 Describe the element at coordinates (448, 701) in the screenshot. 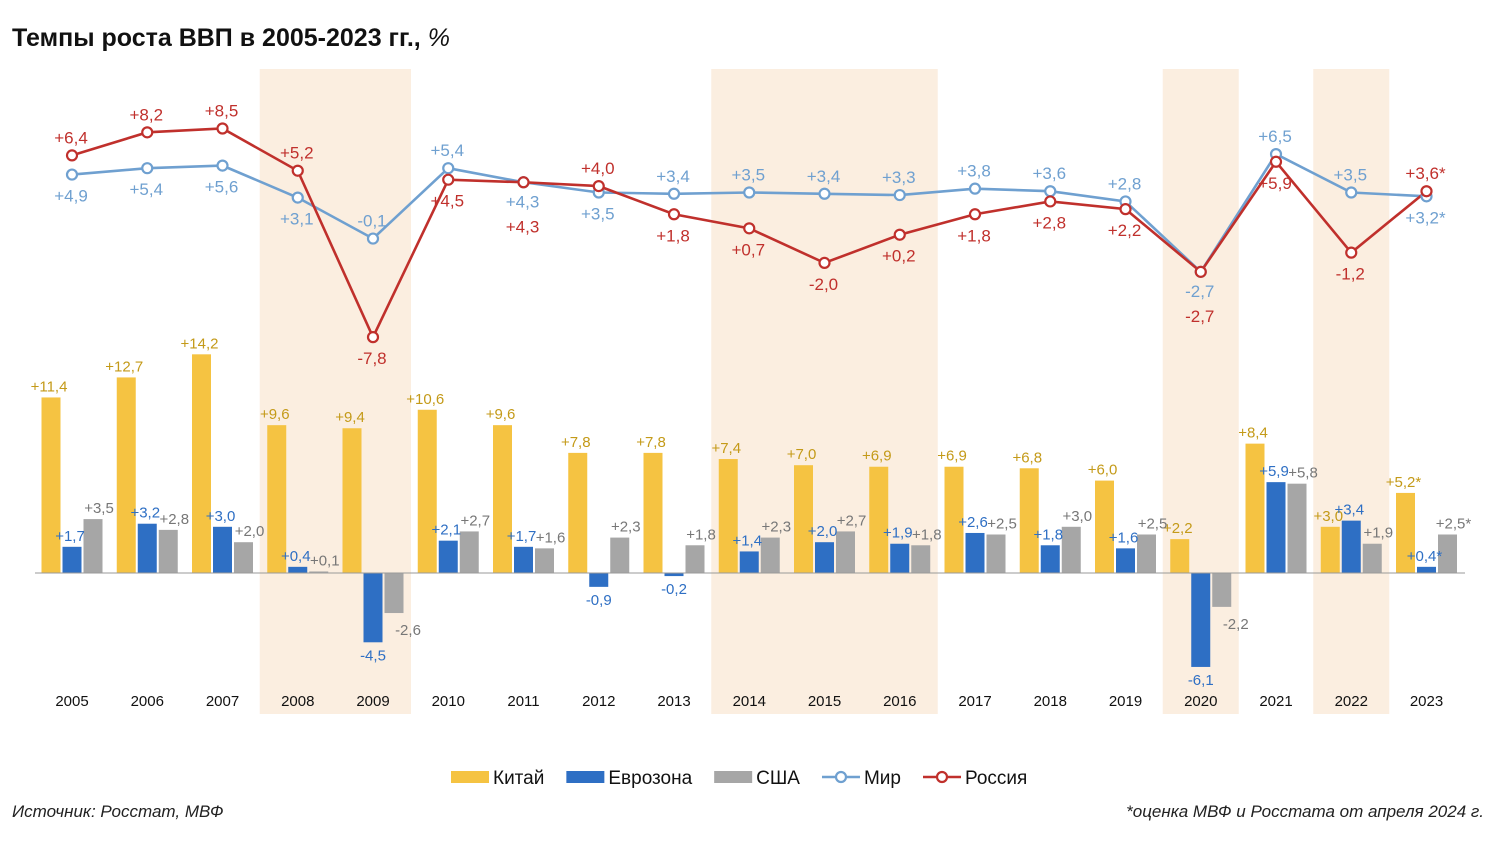

I see `x-tick-2010: 2010` at that location.